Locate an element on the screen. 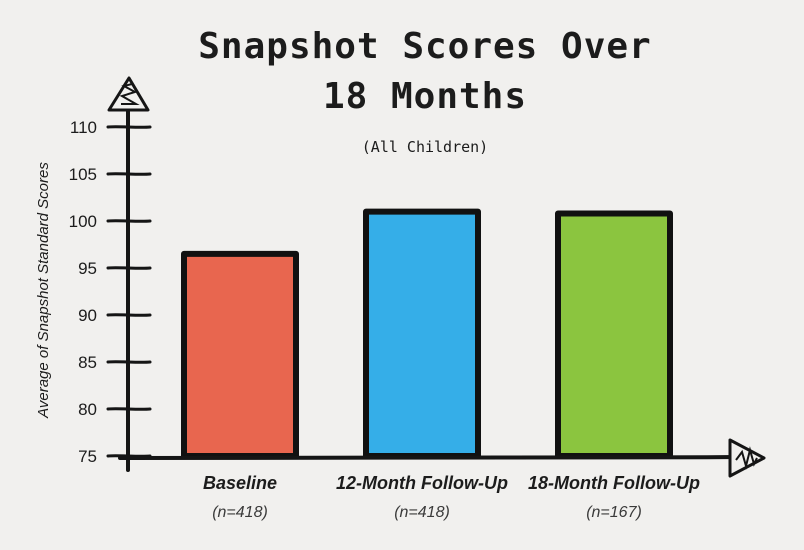  y-tick-label: 110 is located at coordinates (83, 127).